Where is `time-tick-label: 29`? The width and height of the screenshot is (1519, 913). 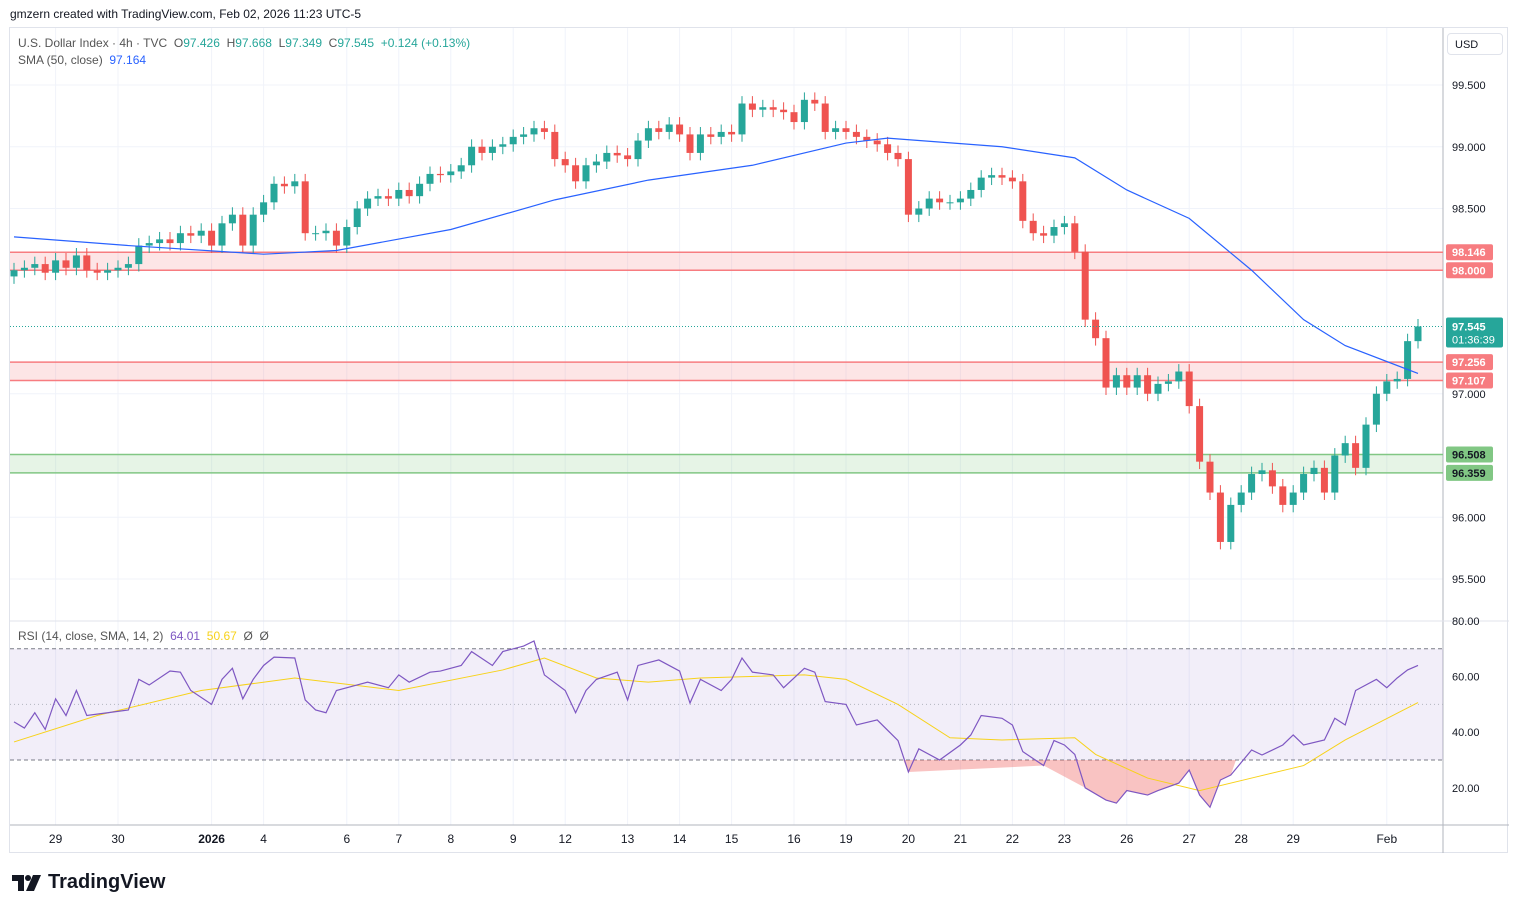
time-tick-label: 29 is located at coordinates (1294, 839).